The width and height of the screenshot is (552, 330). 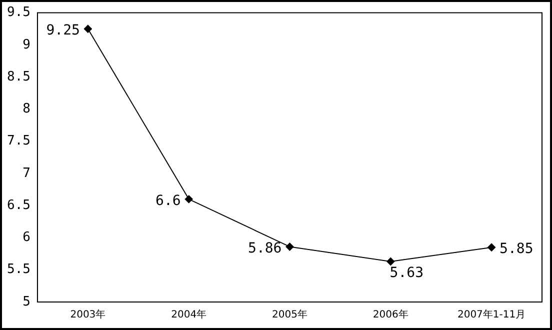 What do you see at coordinates (26, 44) in the screenshot?
I see `y-tick-label: 9` at bounding box center [26, 44].